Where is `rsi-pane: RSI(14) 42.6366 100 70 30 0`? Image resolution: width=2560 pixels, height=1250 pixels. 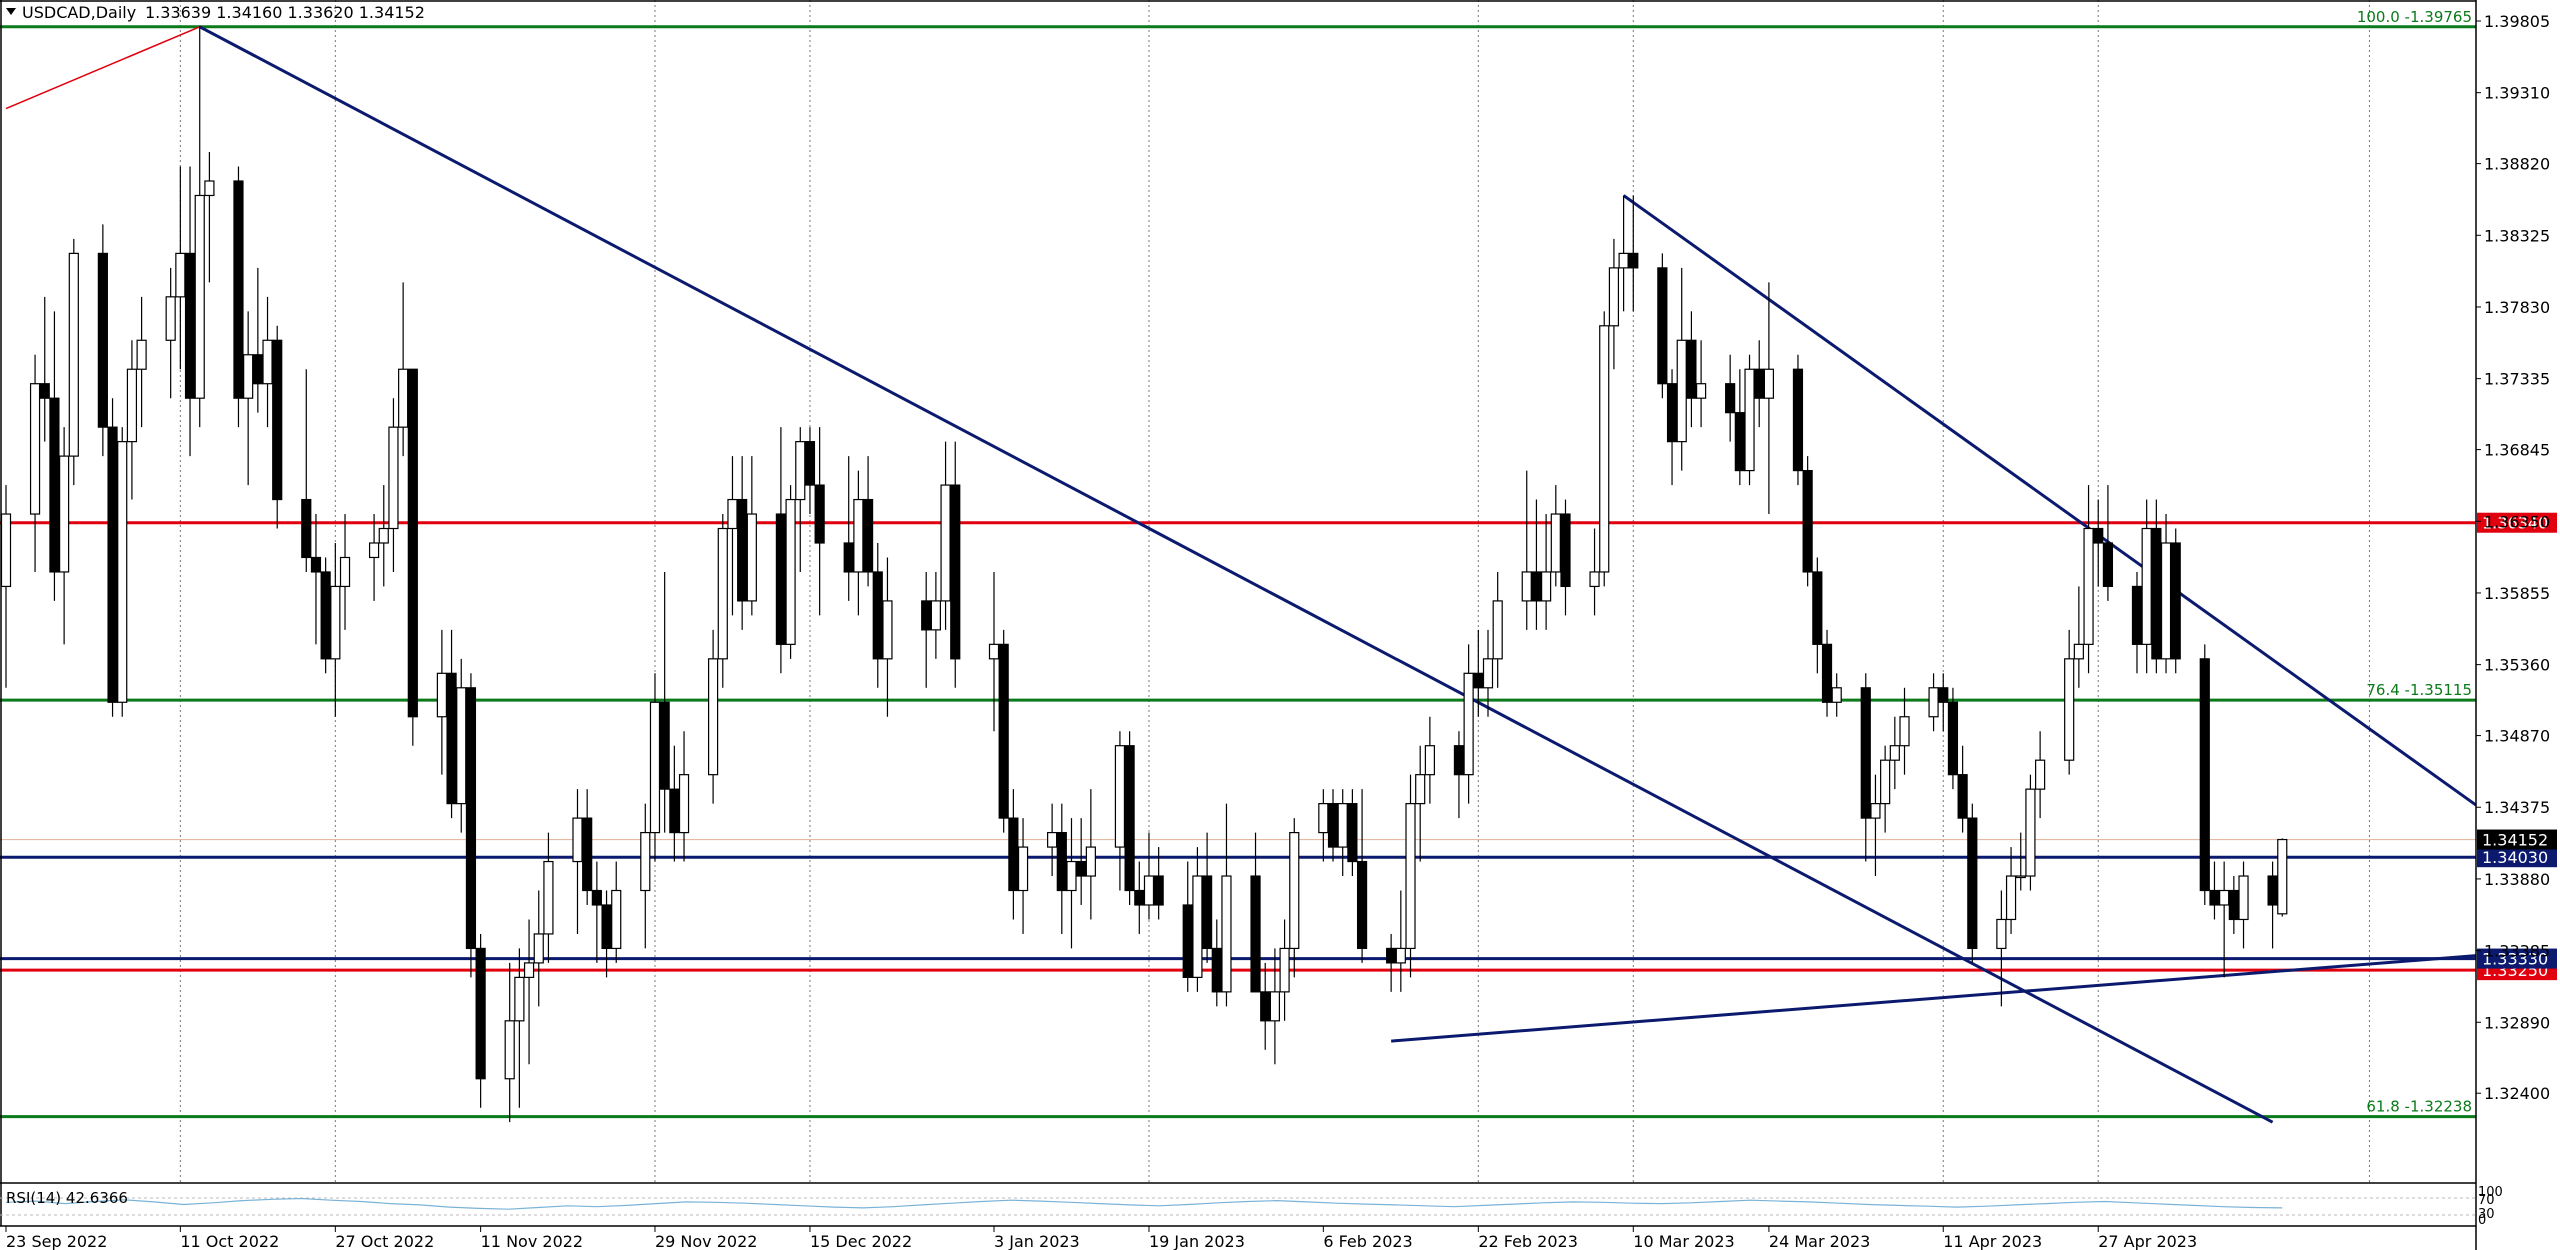 rsi-pane: RSI(14) 42.6366 100 70 30 0 is located at coordinates (1251, 1206).